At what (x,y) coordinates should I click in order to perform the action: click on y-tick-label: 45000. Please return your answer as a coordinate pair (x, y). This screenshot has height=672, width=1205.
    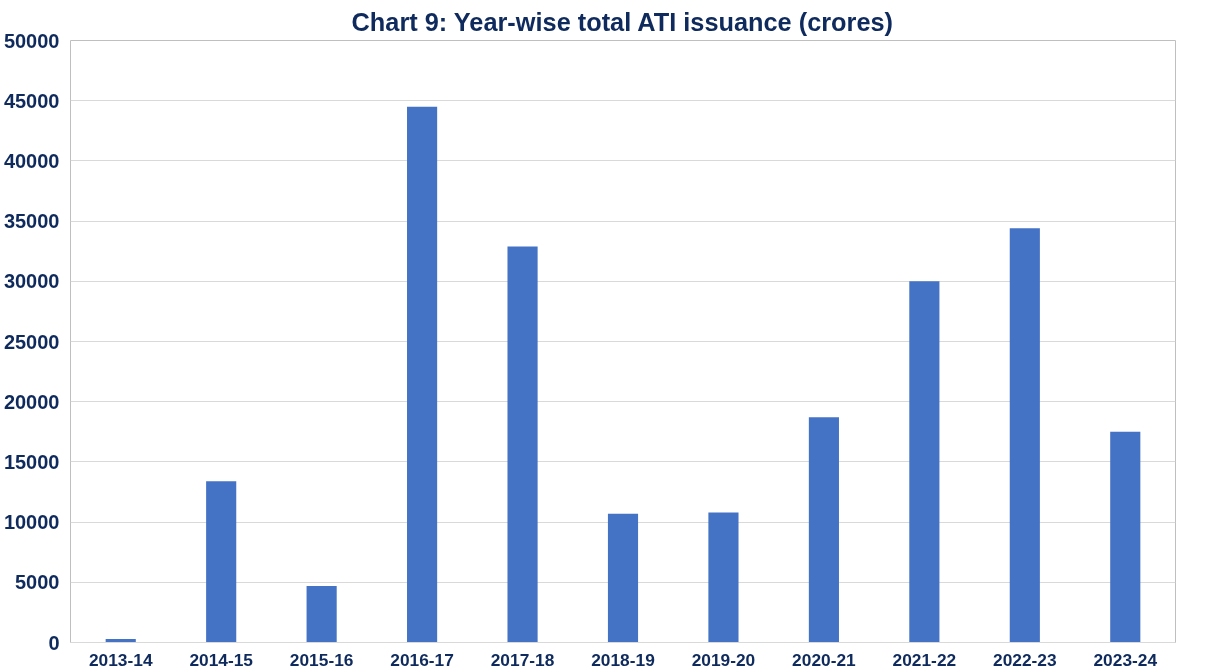
    Looking at the image, I should click on (31, 100).